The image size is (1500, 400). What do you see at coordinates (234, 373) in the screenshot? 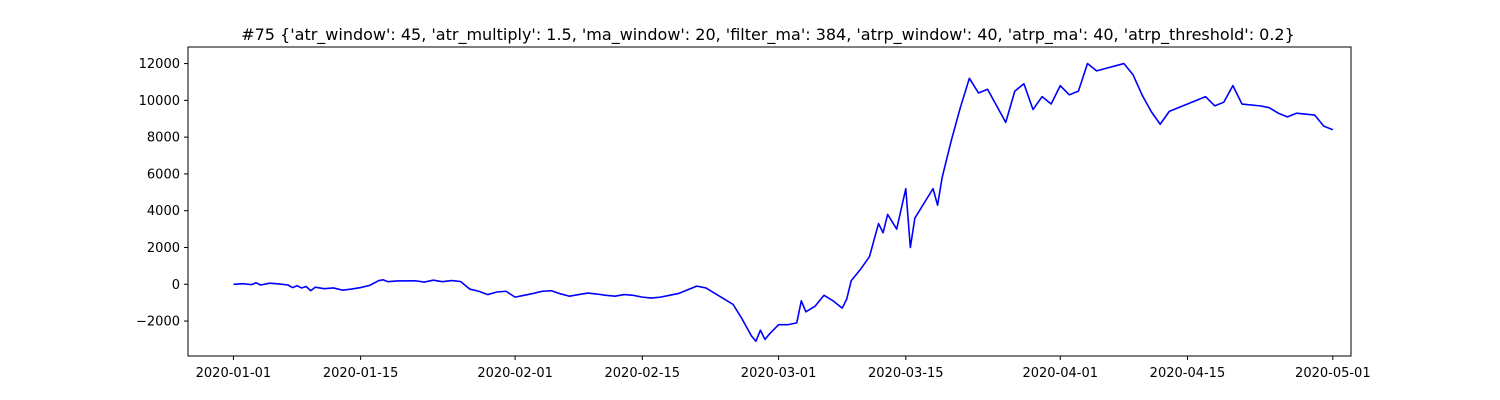
I see `x-tick-label: 2020-01-01` at bounding box center [234, 373].